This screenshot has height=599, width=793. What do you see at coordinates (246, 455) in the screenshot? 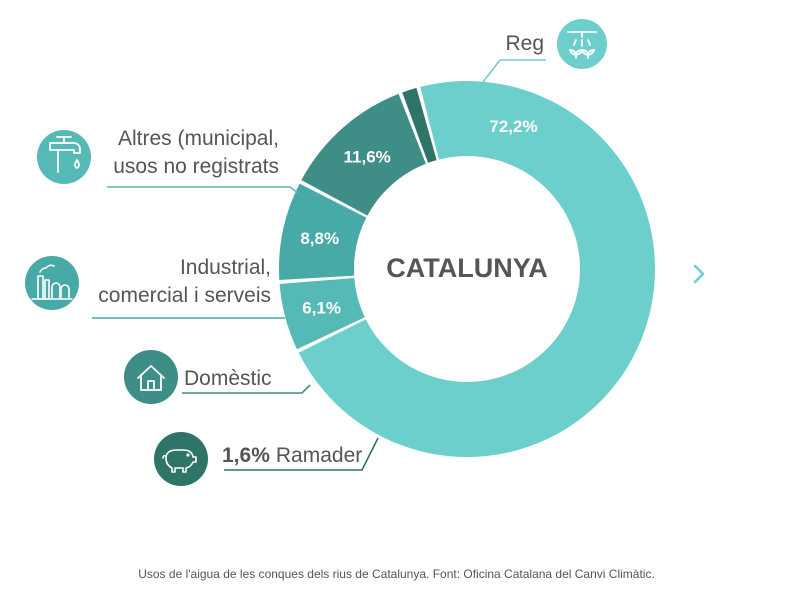
I see `label-ramader-value: 1,6%` at bounding box center [246, 455].